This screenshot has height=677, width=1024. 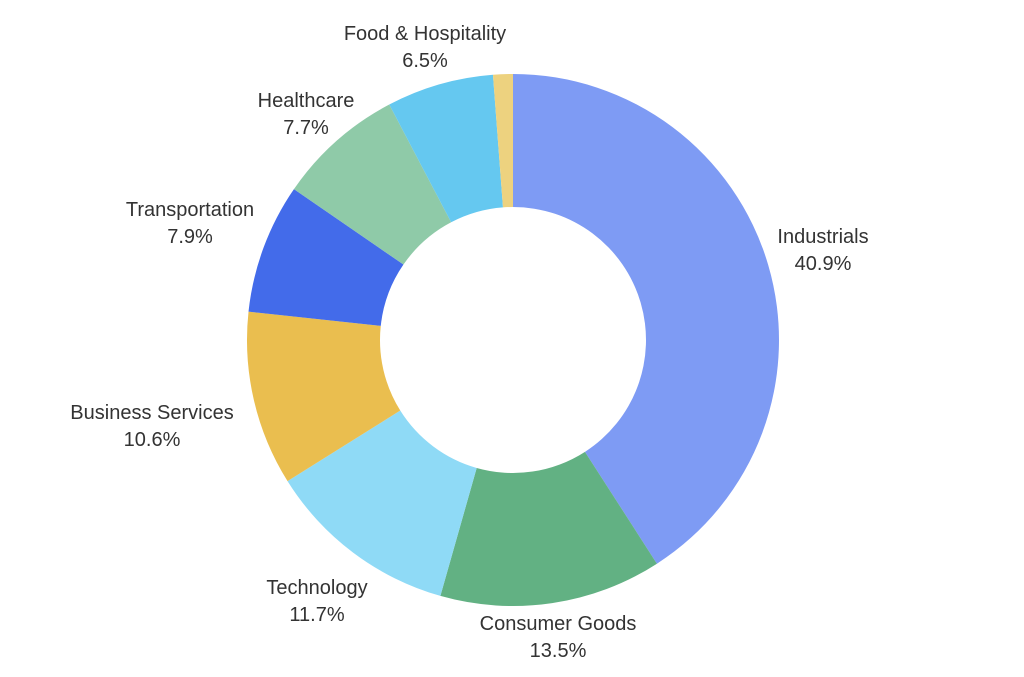 I want to click on slice-value-label: 7.7%, so click(x=306, y=128).